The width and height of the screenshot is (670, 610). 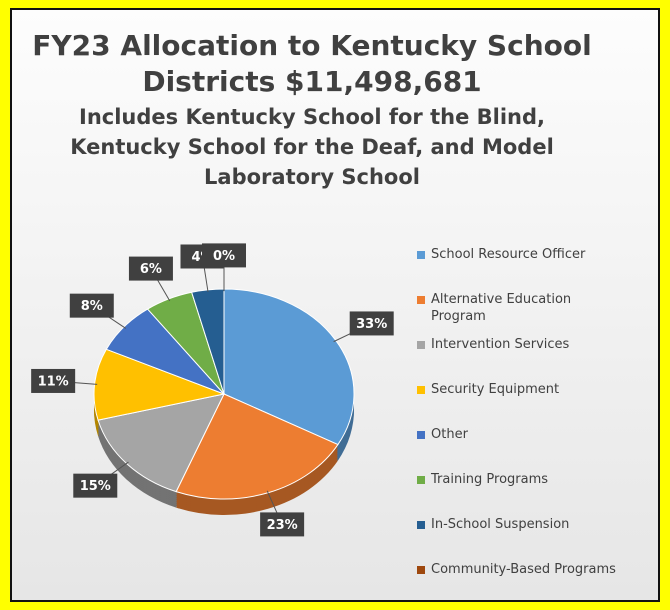 What do you see at coordinates (534, 580) in the screenshot?
I see `legend-item: Community-Based Programs` at bounding box center [534, 580].